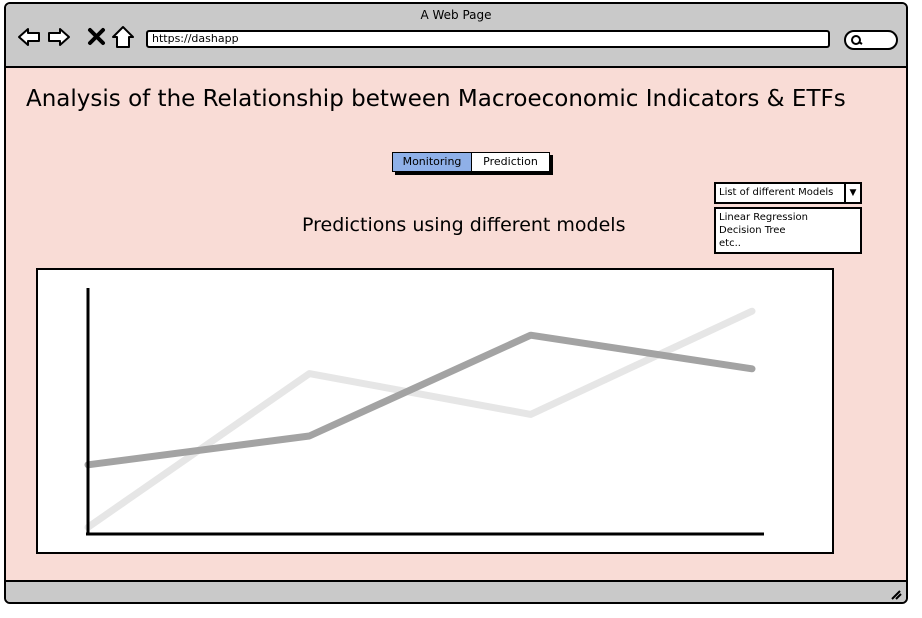  What do you see at coordinates (456, 15) in the screenshot?
I see `window-title: A Web Page` at bounding box center [456, 15].